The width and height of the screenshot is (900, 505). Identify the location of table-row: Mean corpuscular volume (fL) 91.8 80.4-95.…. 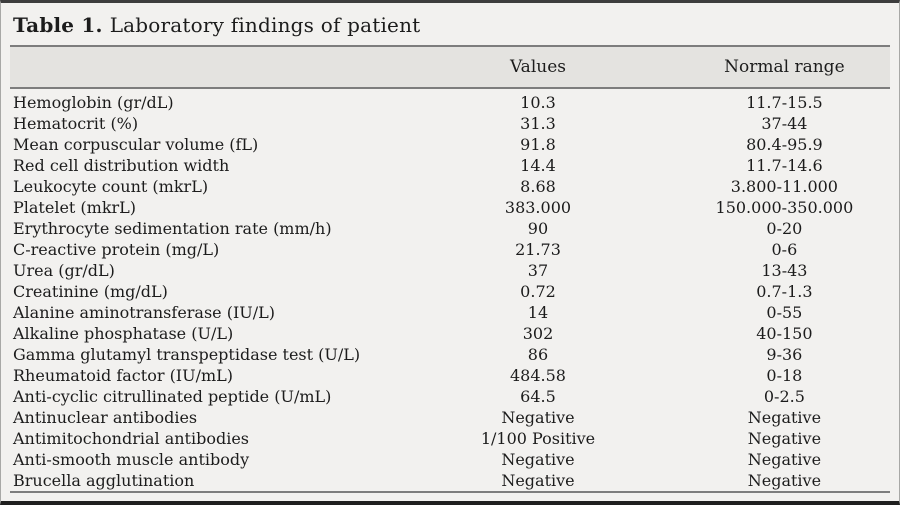
(450, 144).